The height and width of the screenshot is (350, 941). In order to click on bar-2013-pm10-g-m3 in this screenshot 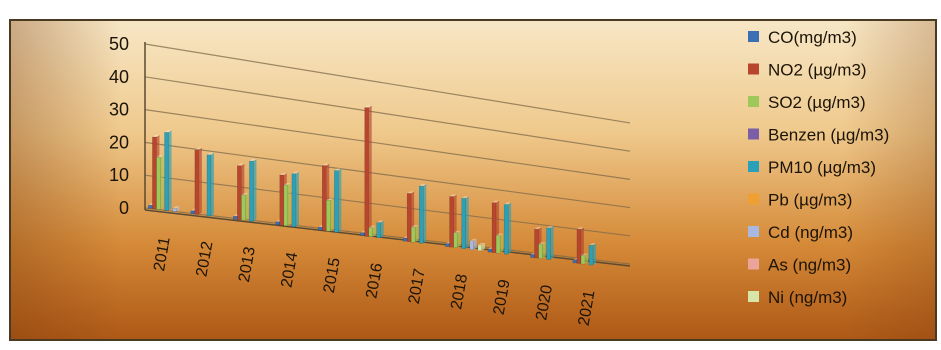, I will do `click(253, 190)`.